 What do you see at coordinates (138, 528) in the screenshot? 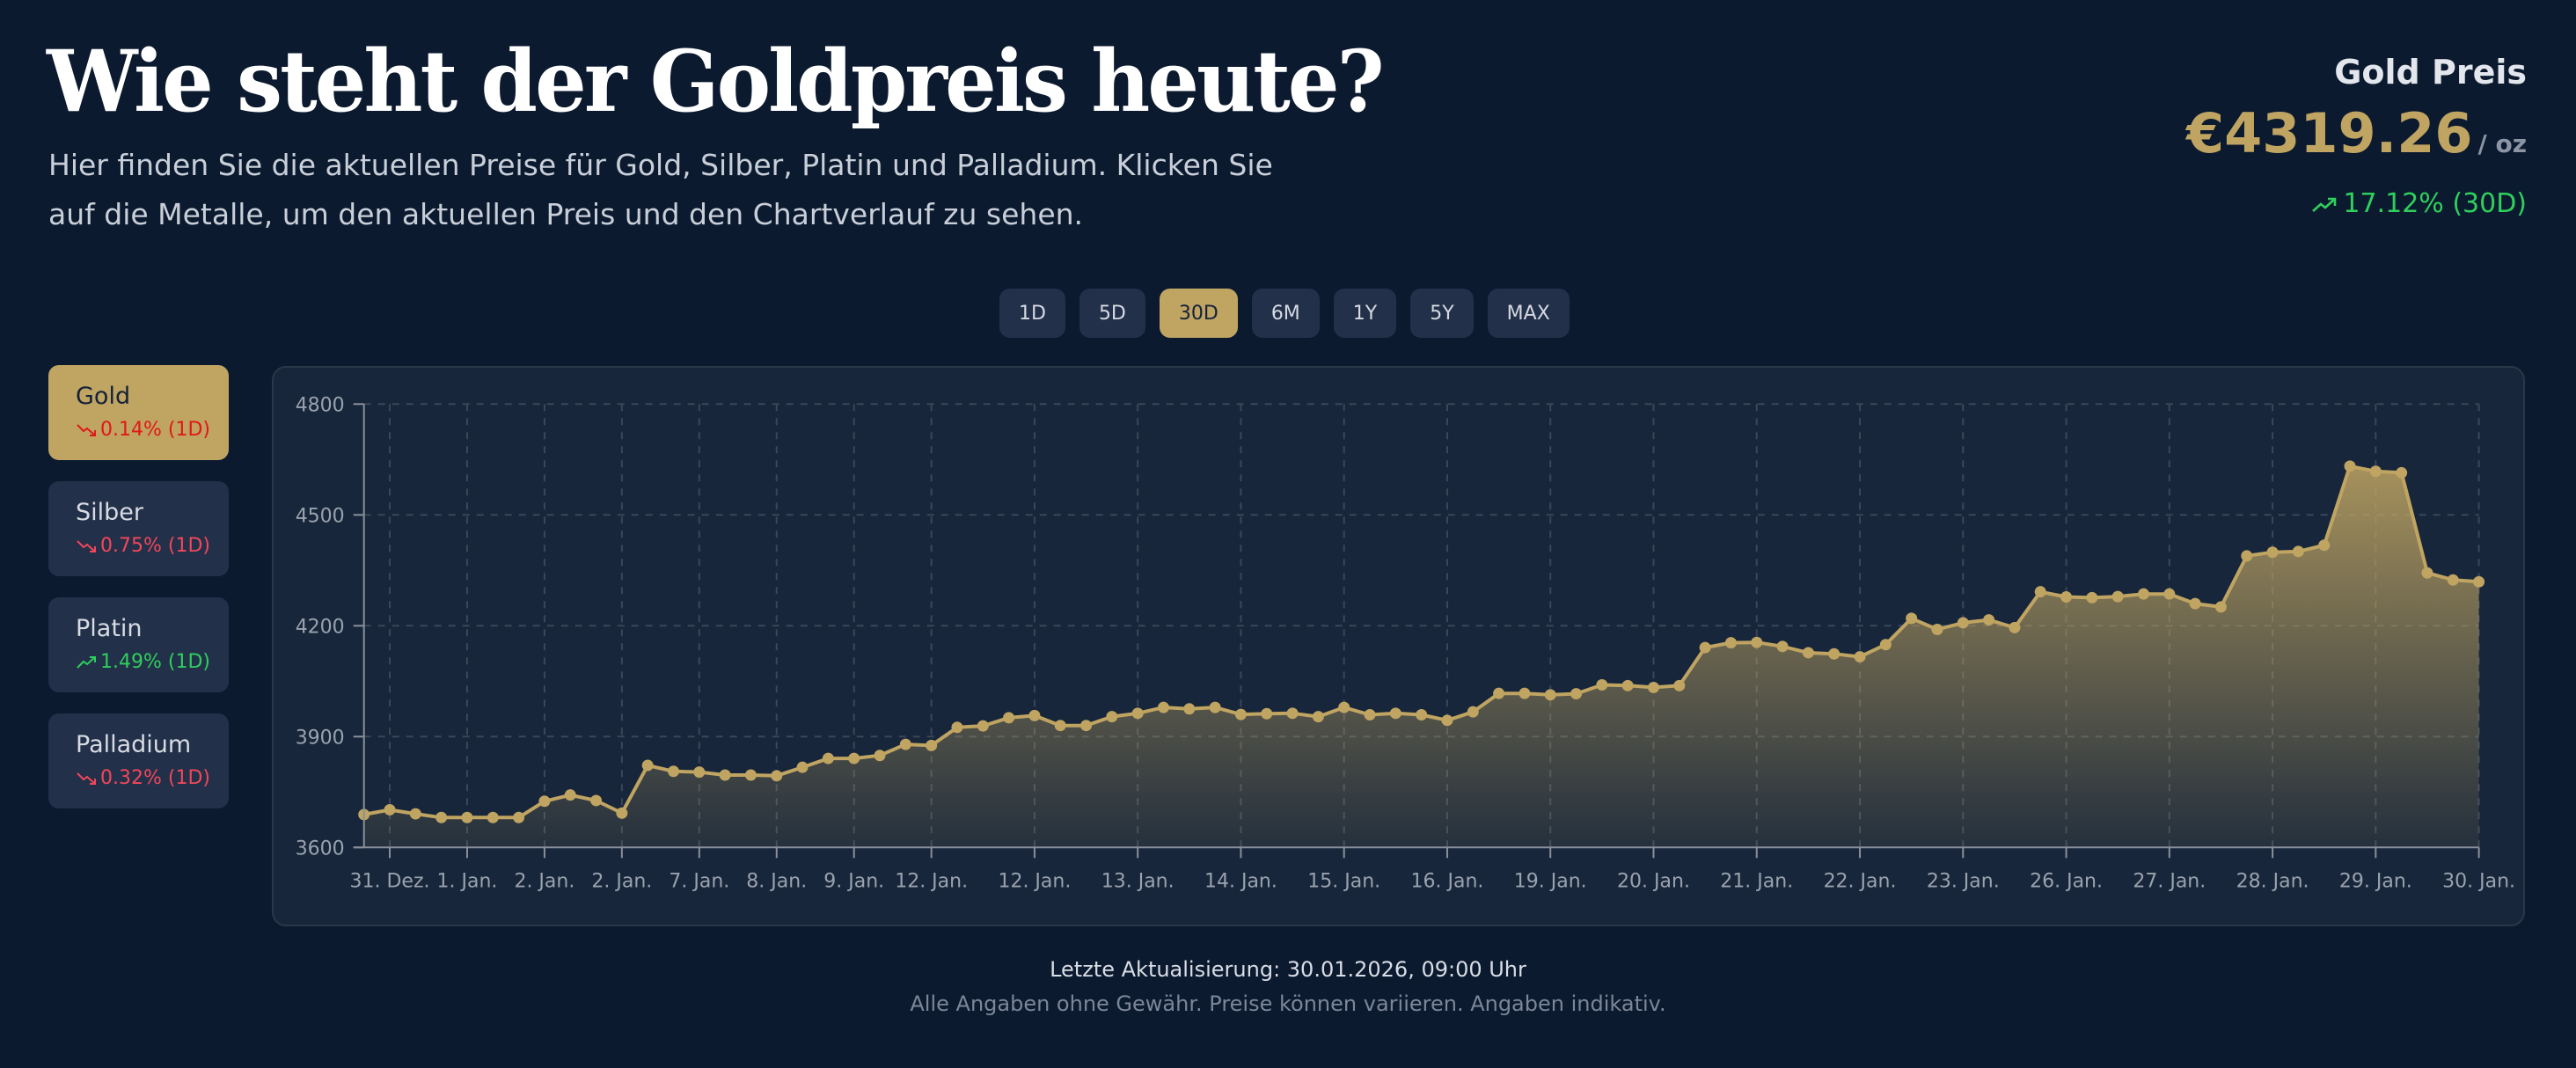
I see `metal-button-silber: Silber 0.75% (1D)` at bounding box center [138, 528].